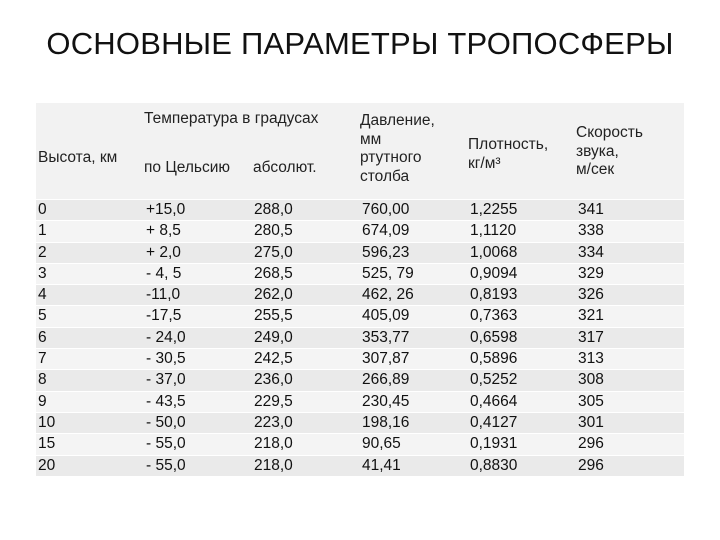 The height and width of the screenshot is (540, 720). What do you see at coordinates (360, 210) in the screenshot?
I see `table-row: 0 +15,0 288,0 760,00 1,2255 341` at bounding box center [360, 210].